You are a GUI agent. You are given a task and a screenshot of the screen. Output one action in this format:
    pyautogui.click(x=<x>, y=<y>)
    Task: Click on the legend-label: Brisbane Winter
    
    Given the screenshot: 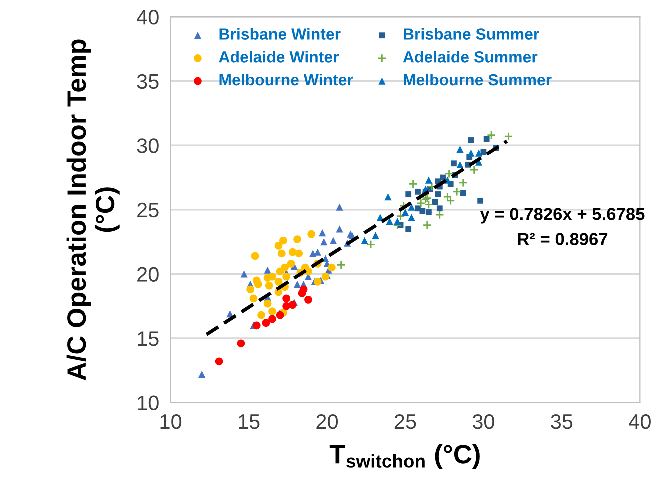 What is the action you would take?
    pyautogui.click(x=280, y=34)
    